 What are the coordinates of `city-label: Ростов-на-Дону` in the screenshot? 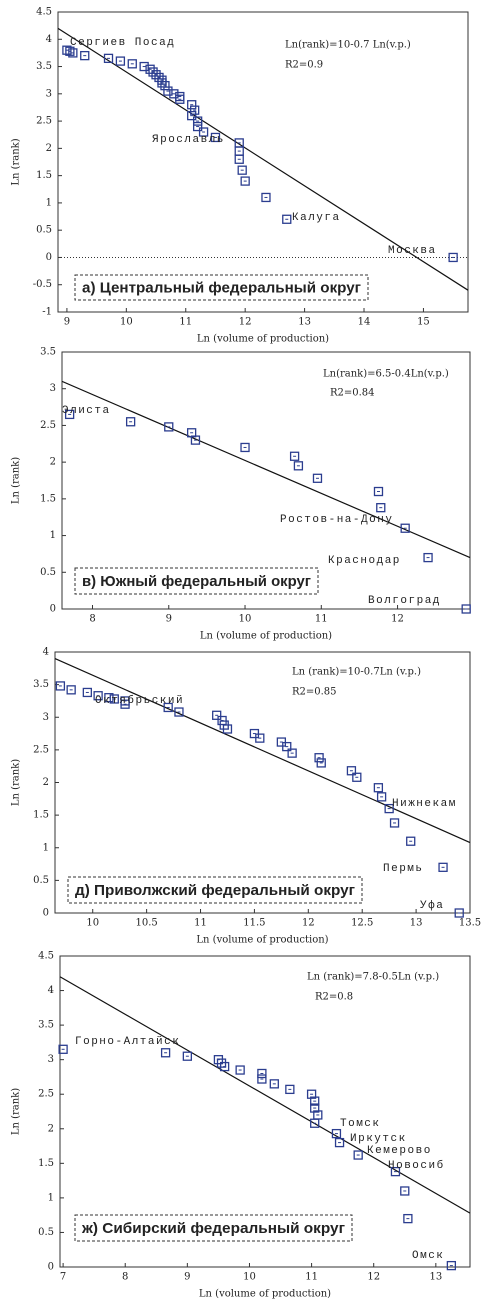 It's located at (336, 520).